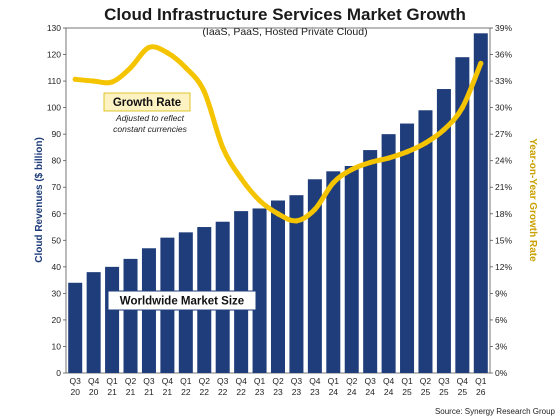 The height and width of the screenshot is (419, 559). I want to click on right-axis-title: Year-on-Year Growth Rate, so click(532, 200).